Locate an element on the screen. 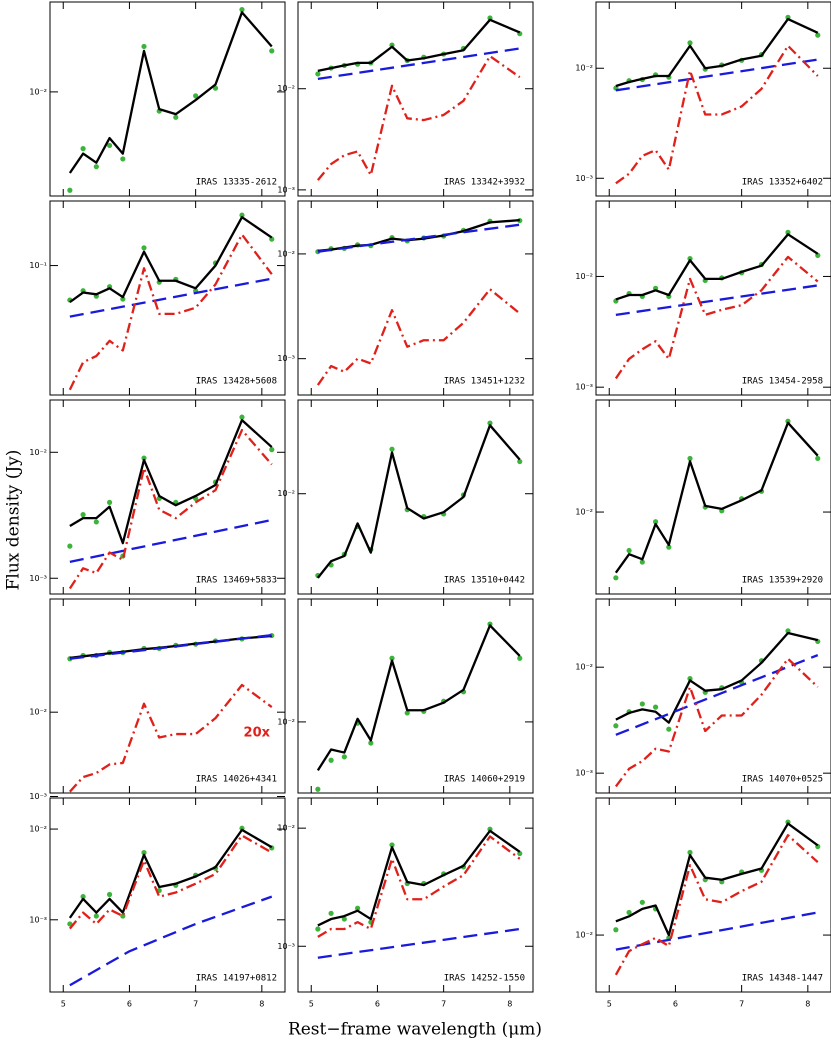 This screenshot has height=1044, width=831. panel: 10⁻² 5 6 7 8 IRAS 14348-1447 is located at coordinates (703, 903).